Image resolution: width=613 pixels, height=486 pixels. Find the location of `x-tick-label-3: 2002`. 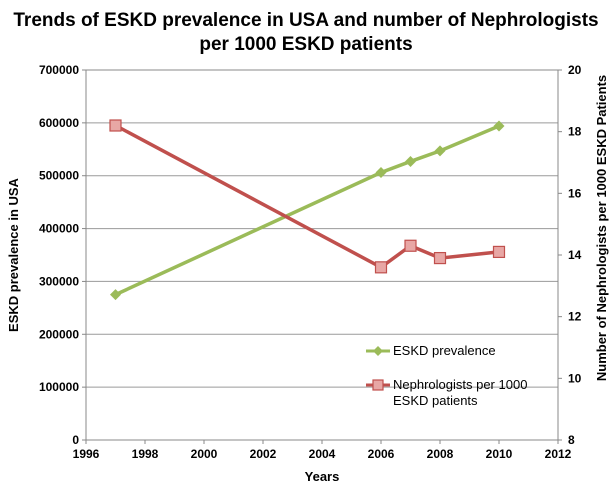

x-tick-label-3: 2002 is located at coordinates (263, 454).